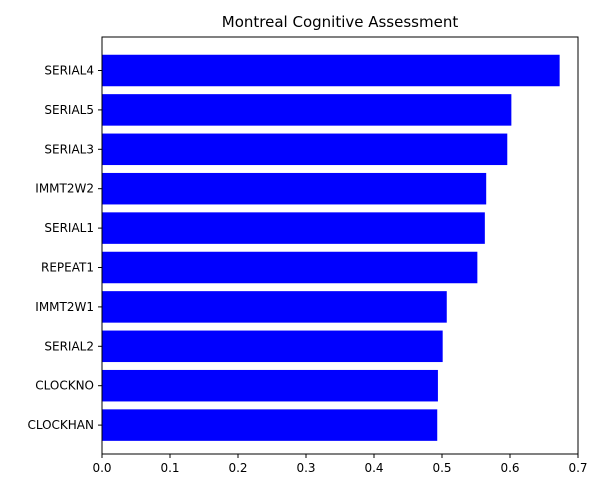 This screenshot has height=500, width=600. I want to click on x-tick-label: 0.1, so click(169, 468).